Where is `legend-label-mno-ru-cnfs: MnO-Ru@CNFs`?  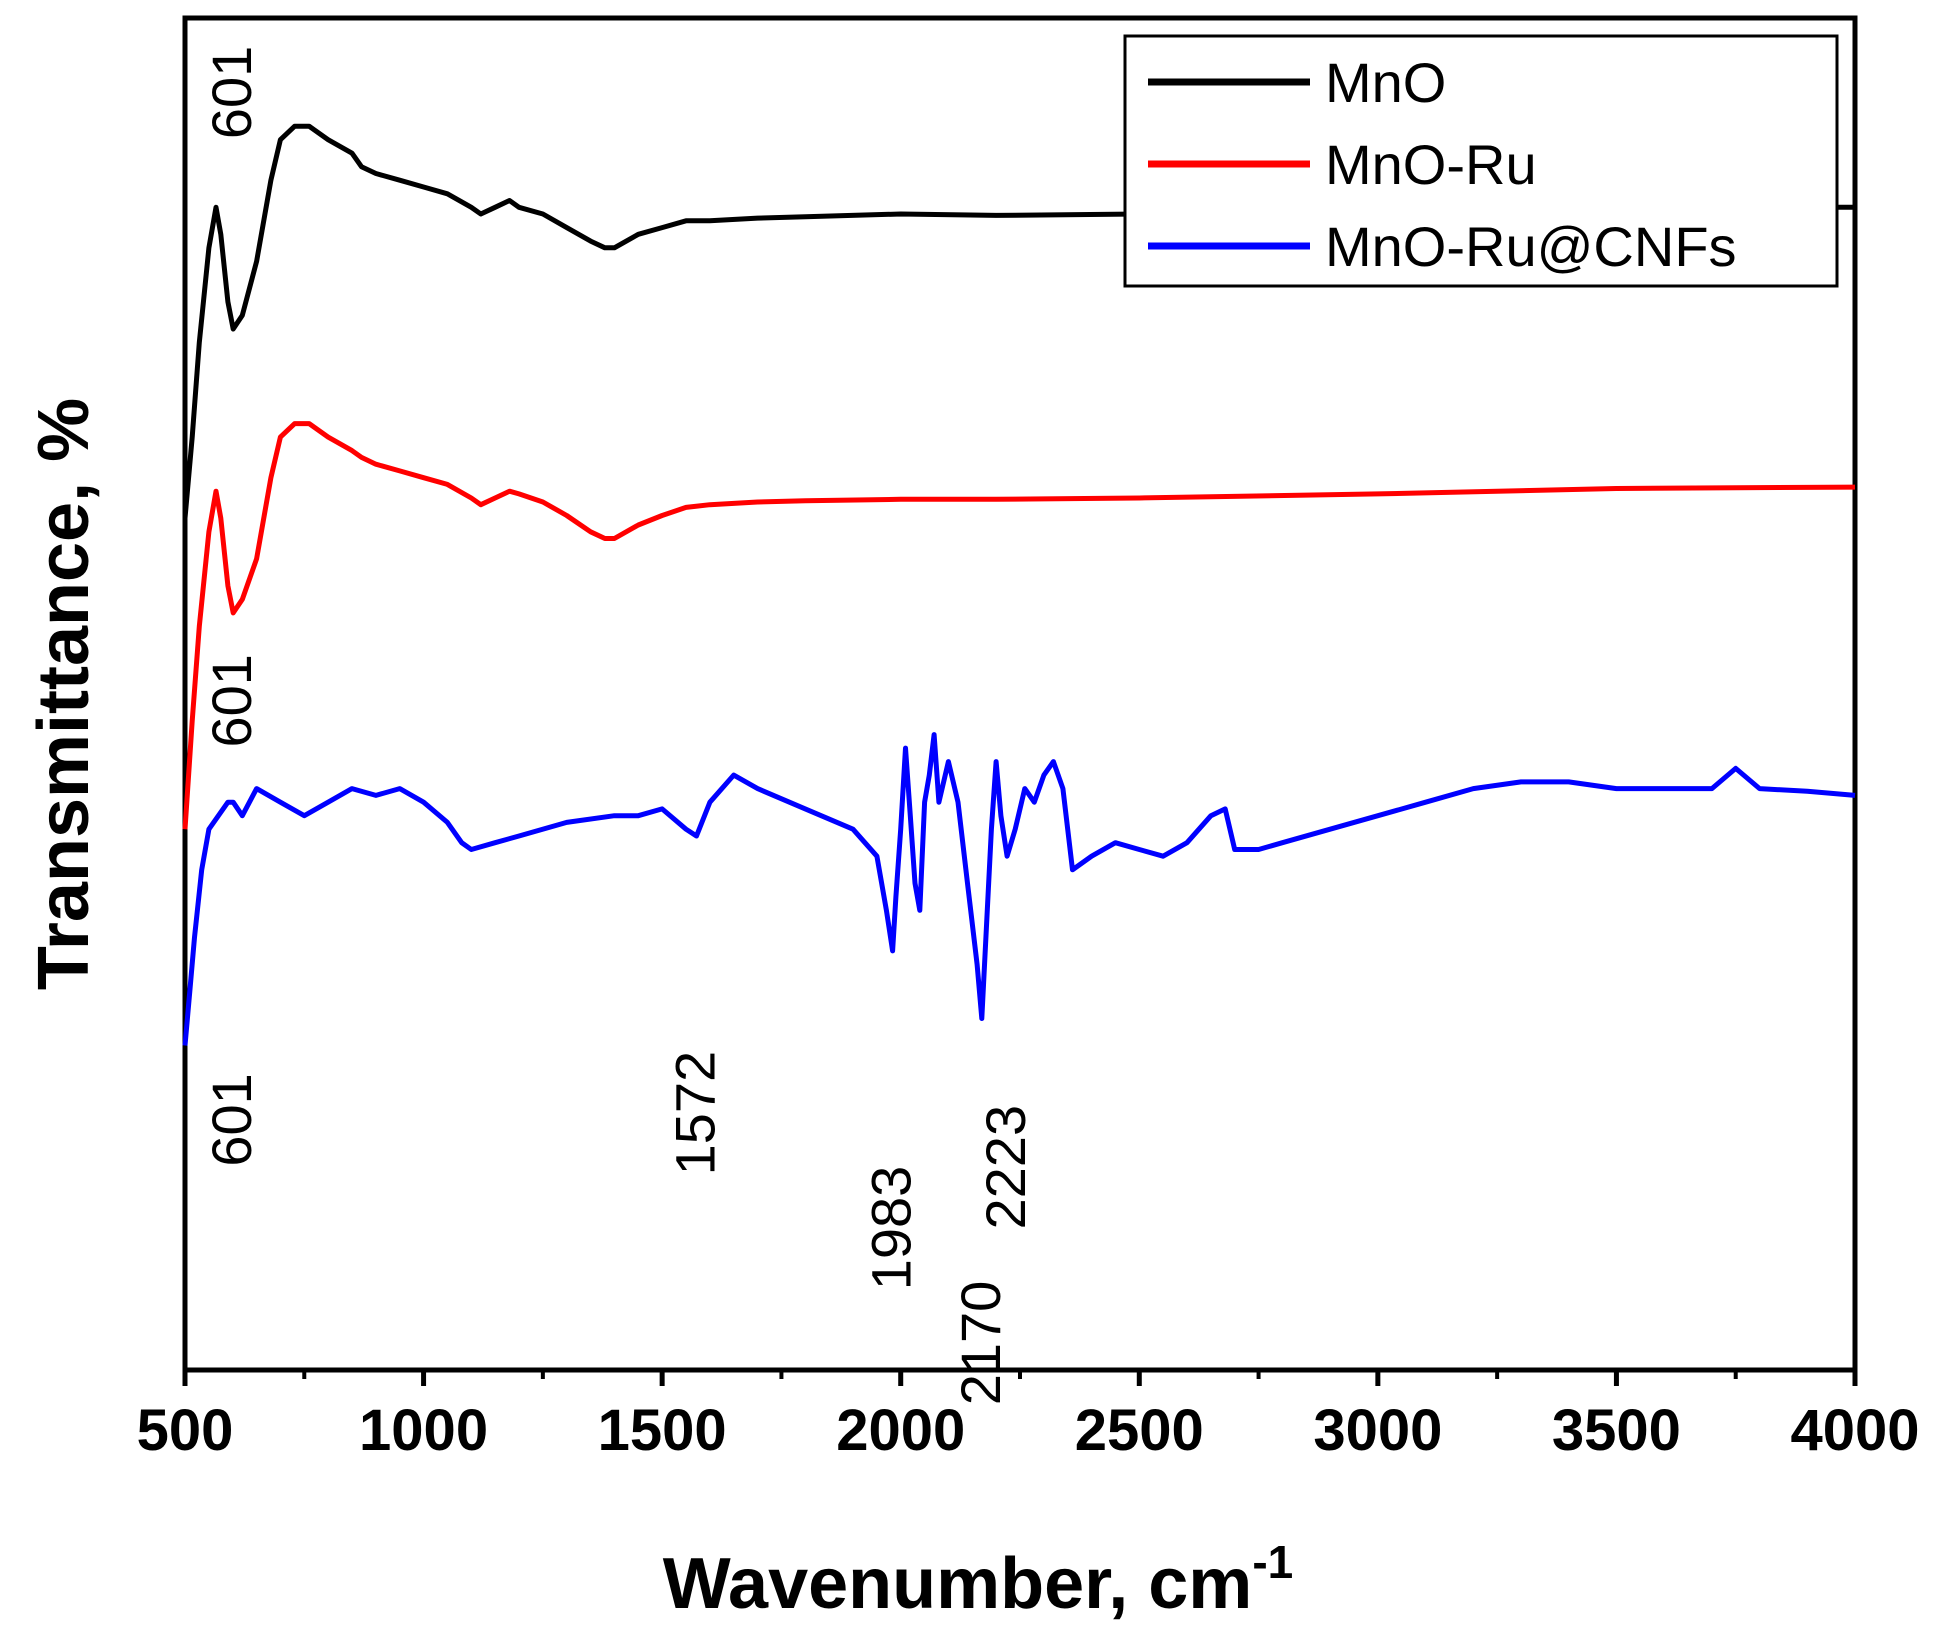 legend-label-mno-ru-cnfs: MnO-Ru@CNFs is located at coordinates (1531, 246).